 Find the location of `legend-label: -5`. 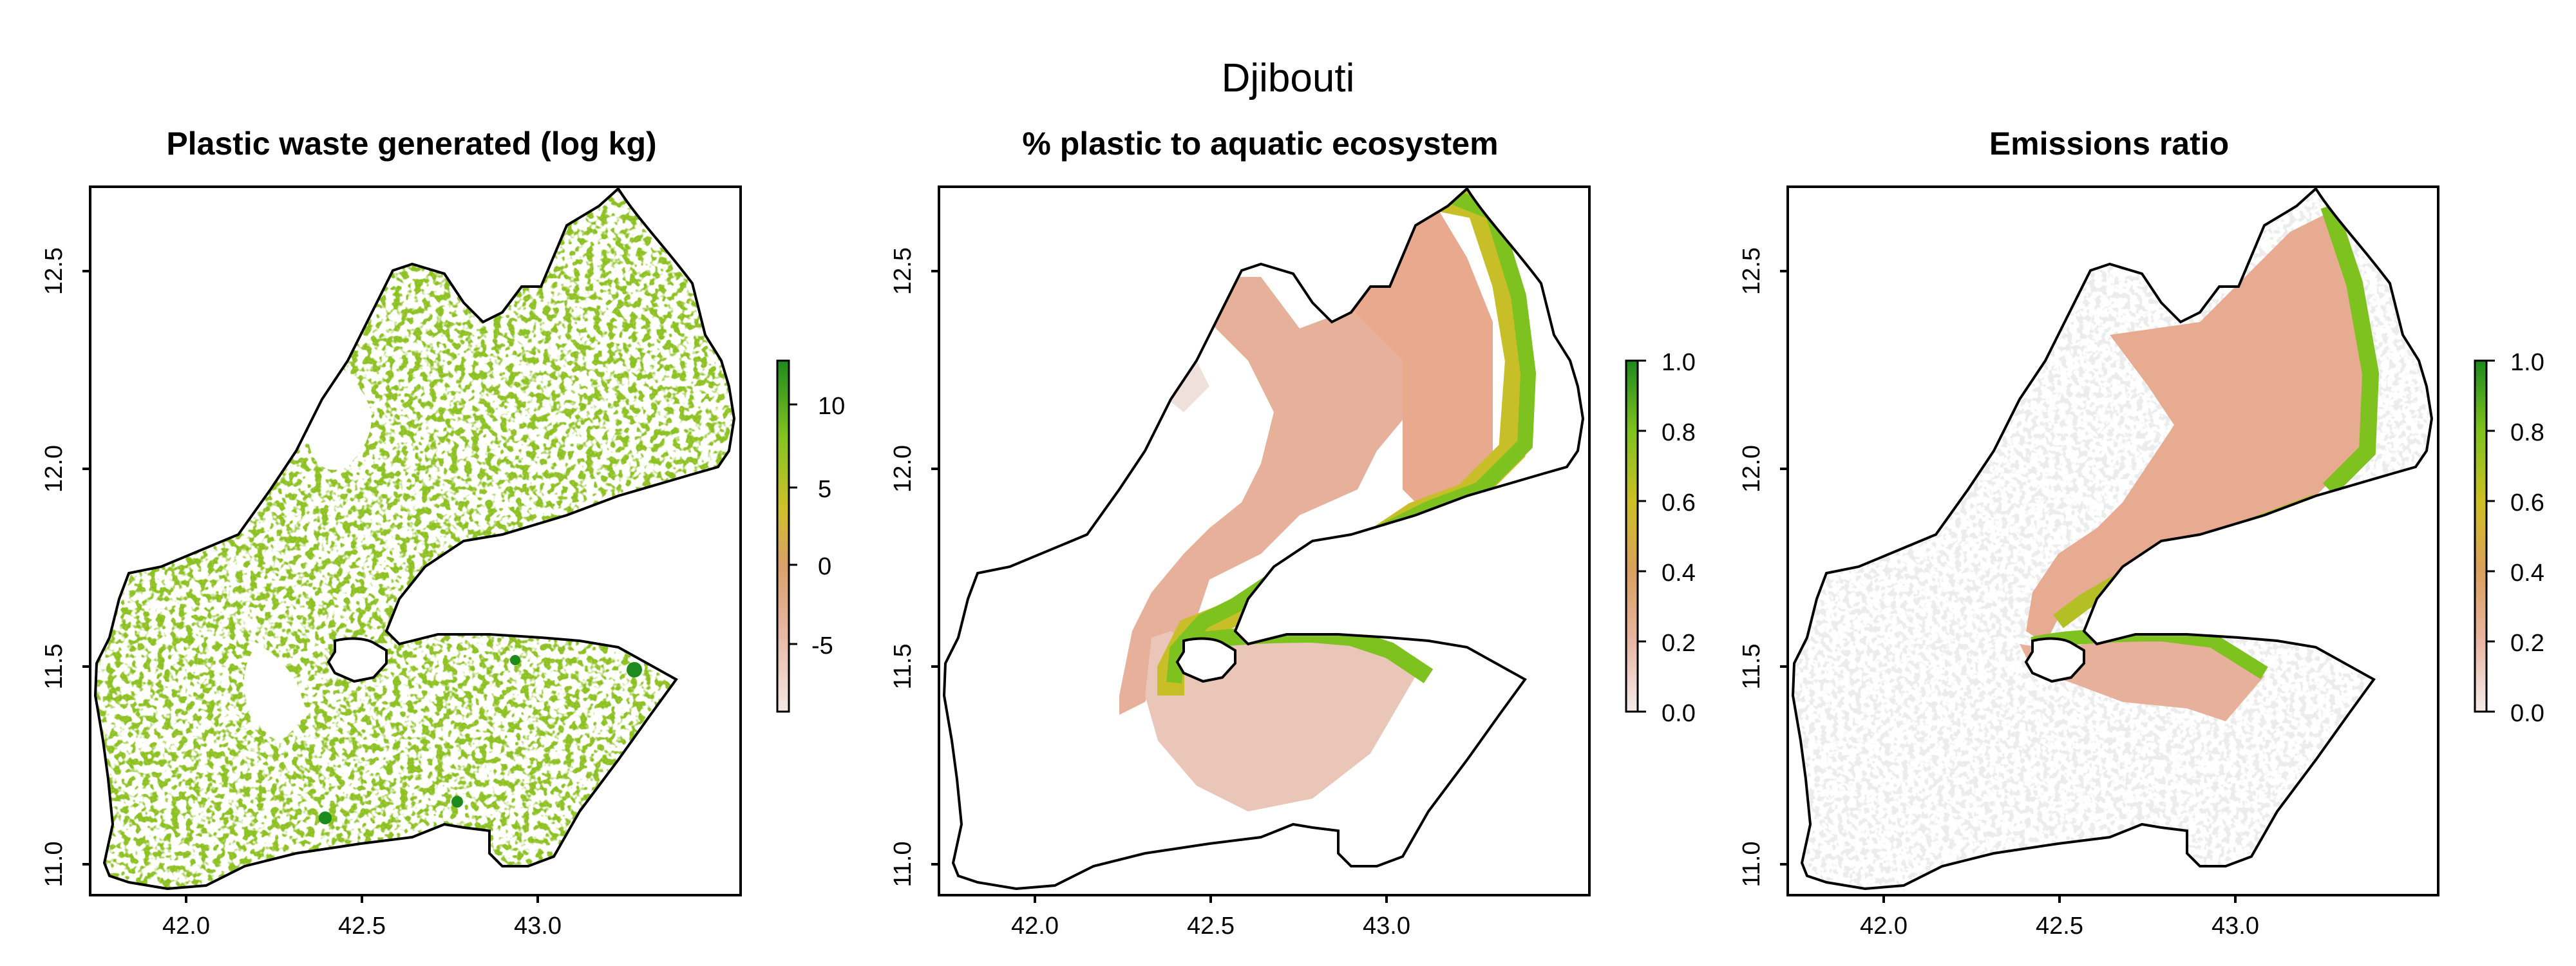

legend-label: -5 is located at coordinates (822, 645).